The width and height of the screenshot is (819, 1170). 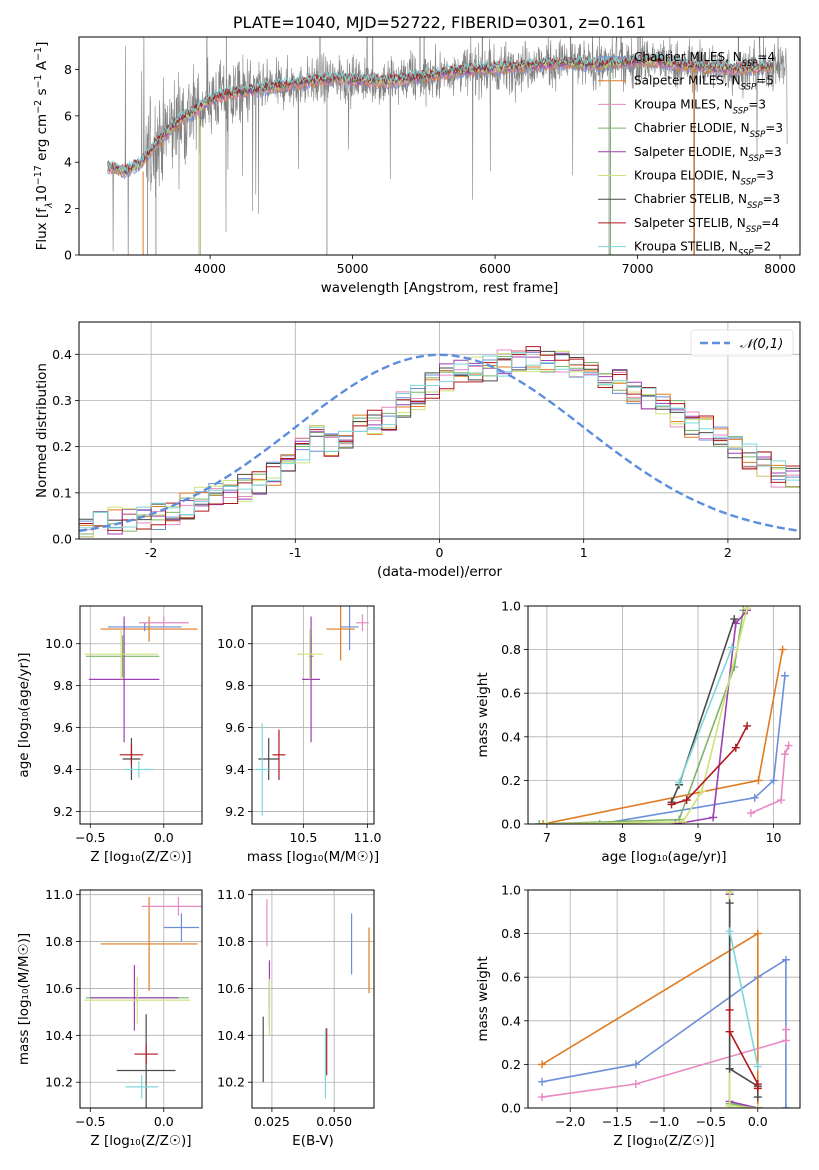 What do you see at coordinates (235, 727) in the screenshot?
I see `y-tick-label: 9.6` at bounding box center [235, 727].